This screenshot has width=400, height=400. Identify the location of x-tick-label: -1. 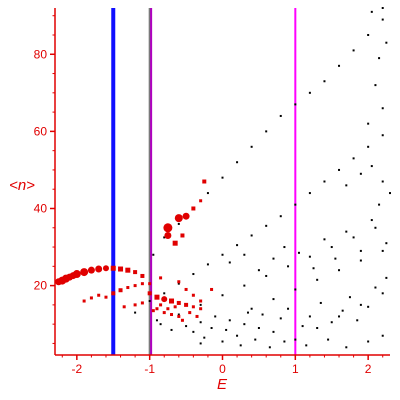
(149, 369).